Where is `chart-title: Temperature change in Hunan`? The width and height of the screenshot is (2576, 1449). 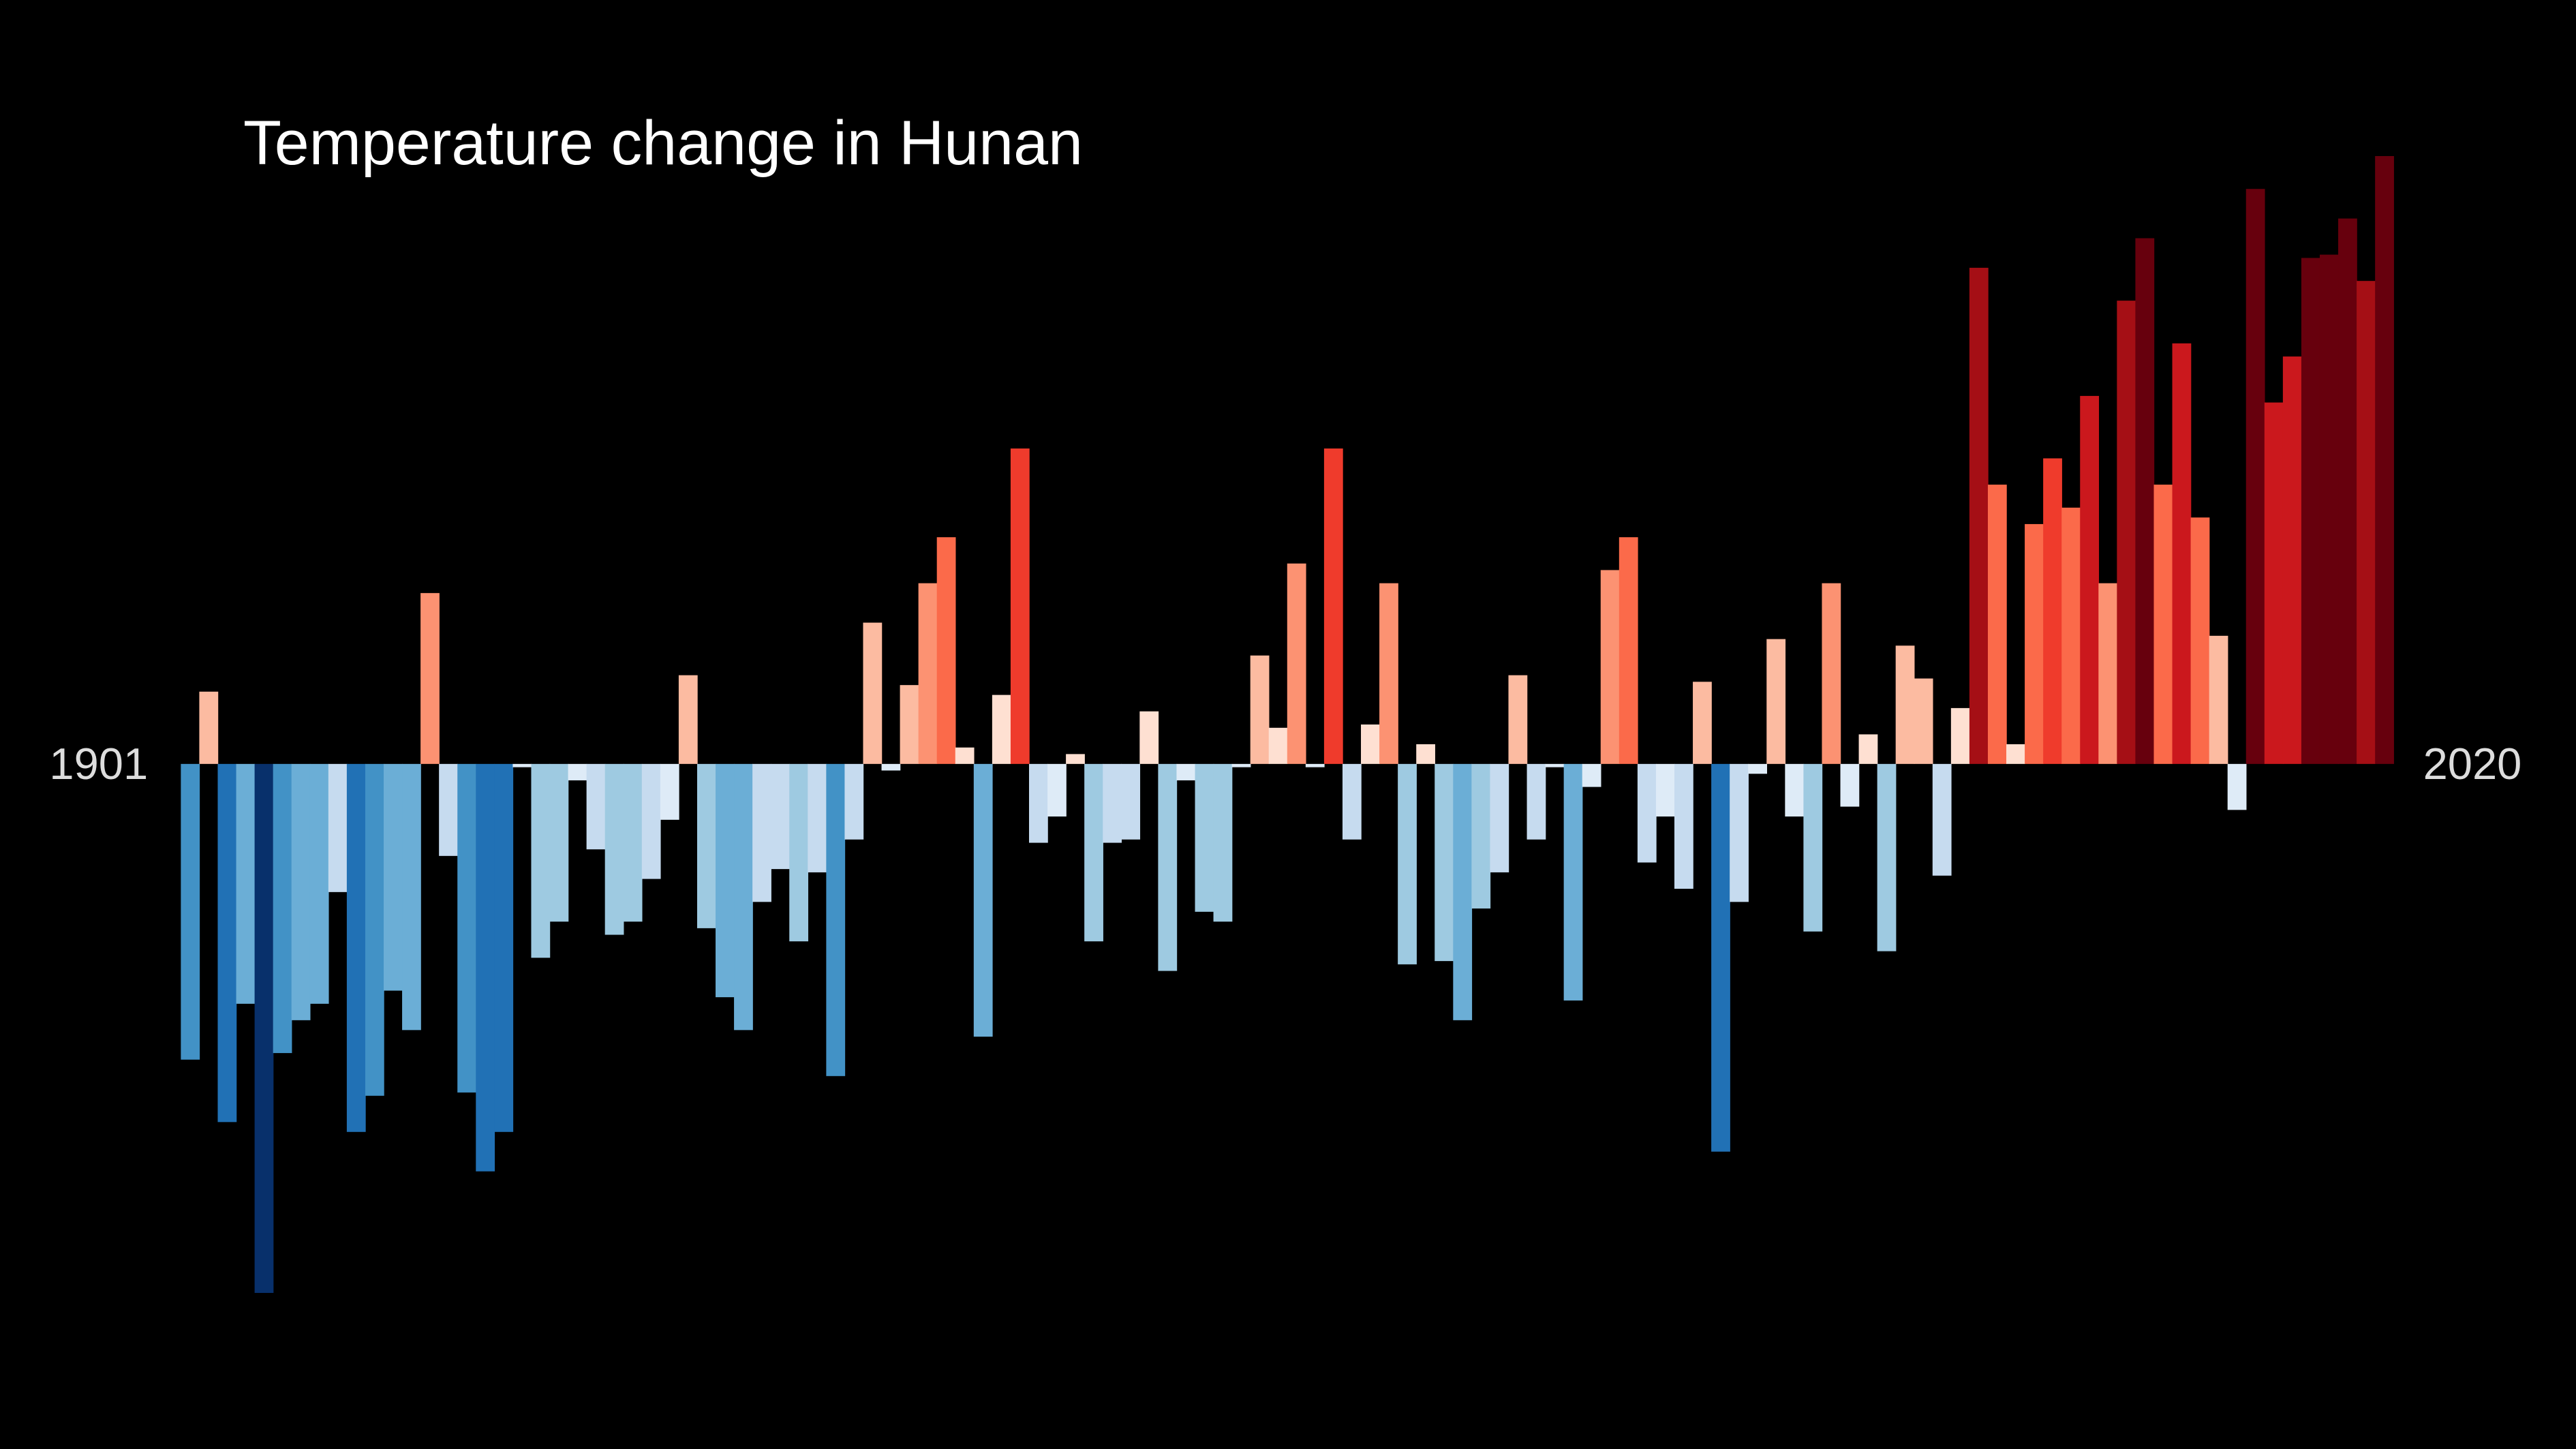 chart-title: Temperature change in Hunan is located at coordinates (663, 143).